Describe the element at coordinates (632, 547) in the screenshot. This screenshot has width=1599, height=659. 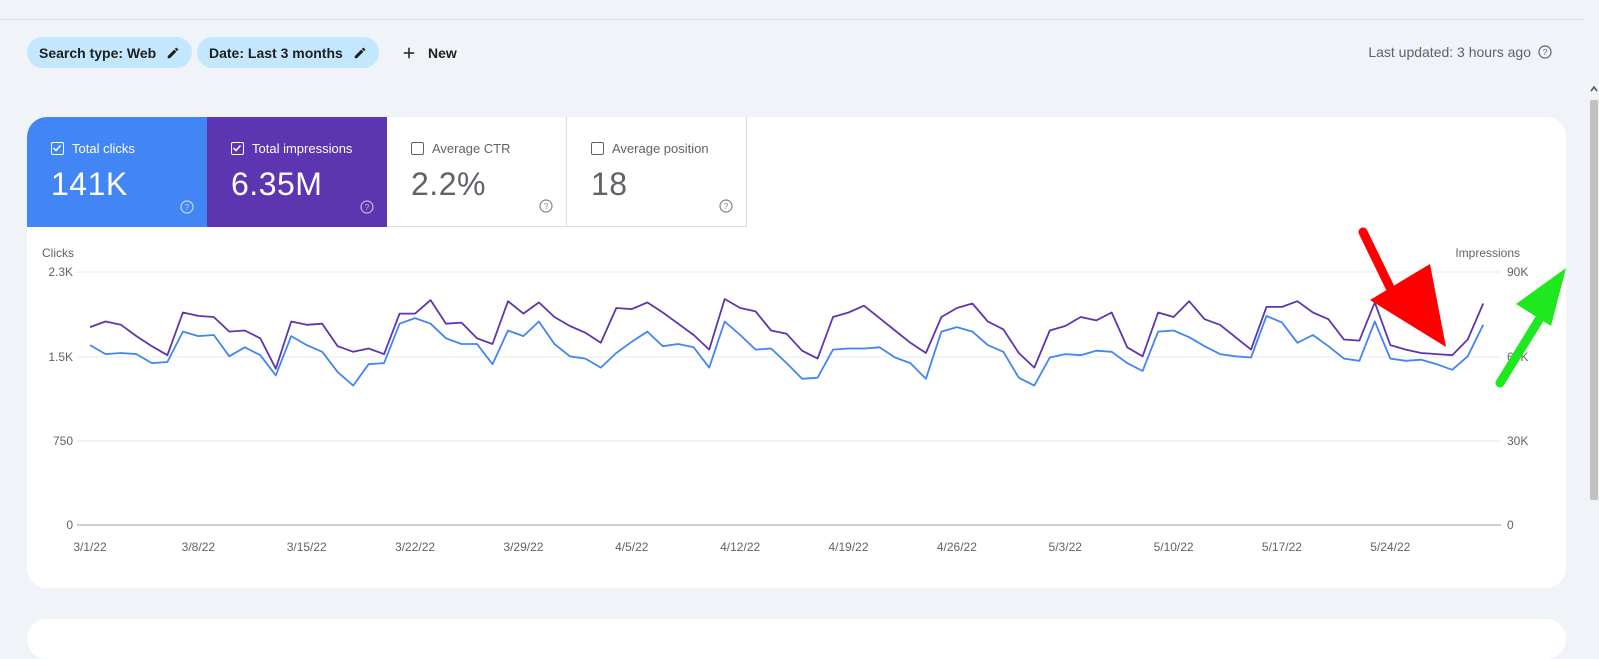
I see `x-tick-label: 4/5/22` at that location.